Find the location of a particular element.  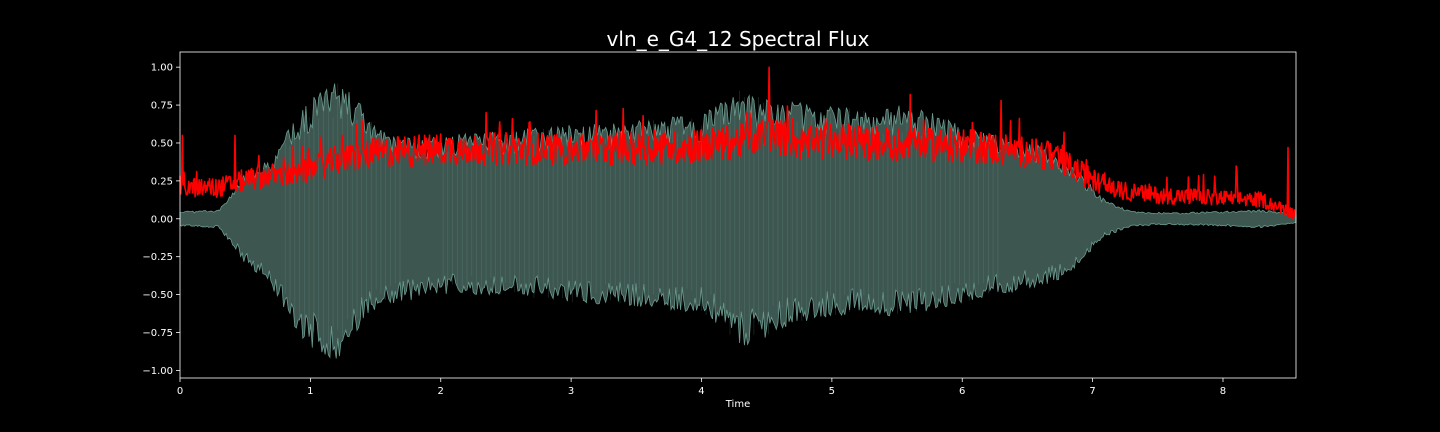

y-tick-label: −0.25 is located at coordinates (157, 257).